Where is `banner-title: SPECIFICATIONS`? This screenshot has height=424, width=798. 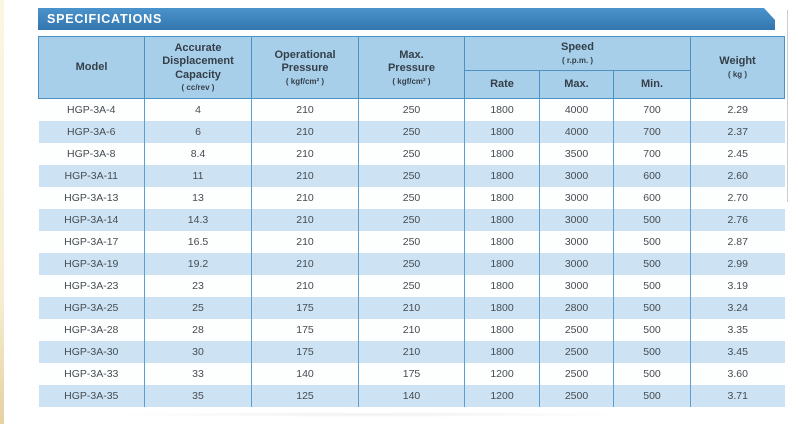 banner-title: SPECIFICATIONS is located at coordinates (105, 19).